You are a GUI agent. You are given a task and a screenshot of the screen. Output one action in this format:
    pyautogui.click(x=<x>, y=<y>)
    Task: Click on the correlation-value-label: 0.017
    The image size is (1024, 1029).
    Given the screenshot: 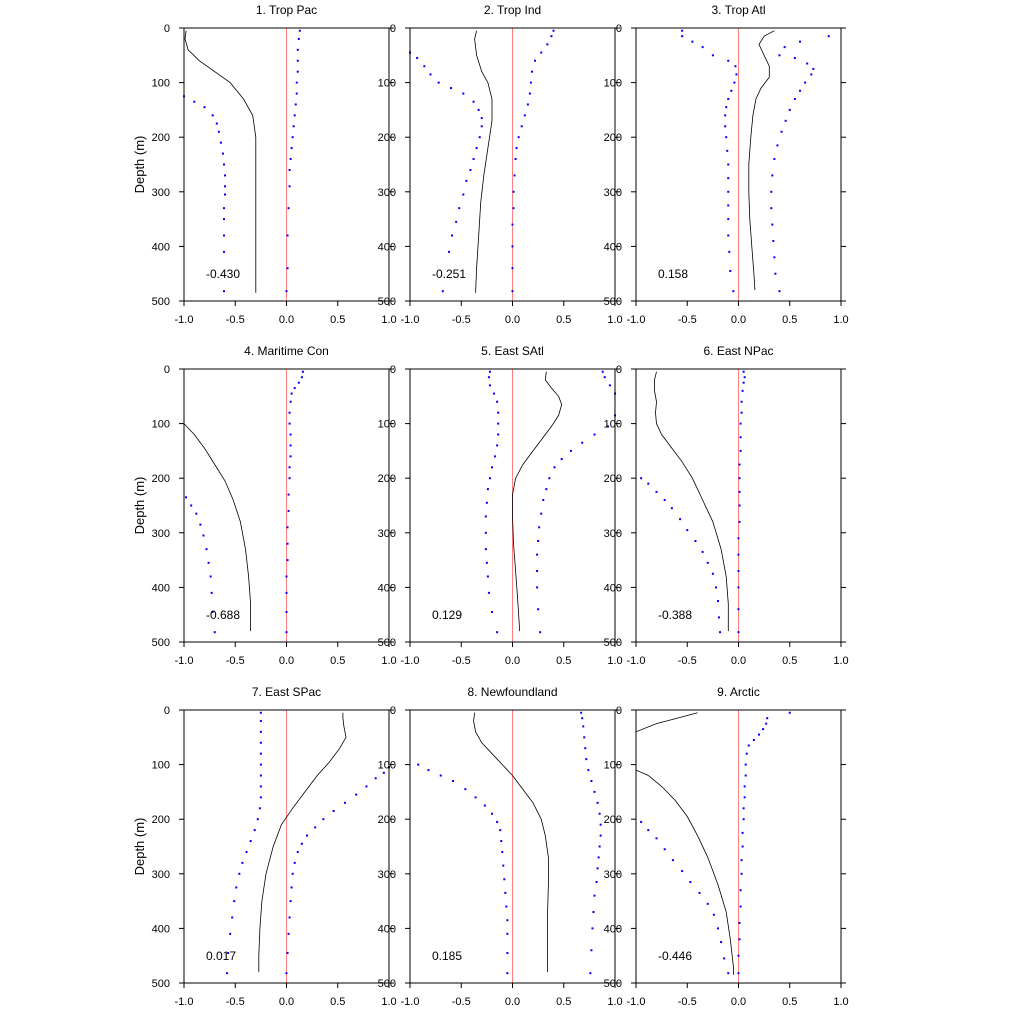 What is the action you would take?
    pyautogui.click(x=221, y=956)
    